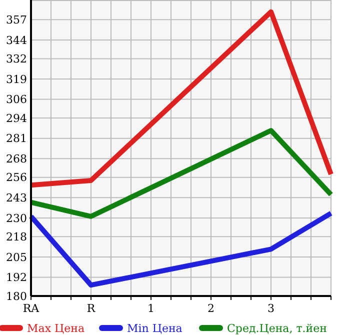 The image size is (345, 335). I want to click on y-tick-label: 319, so click(16, 79).